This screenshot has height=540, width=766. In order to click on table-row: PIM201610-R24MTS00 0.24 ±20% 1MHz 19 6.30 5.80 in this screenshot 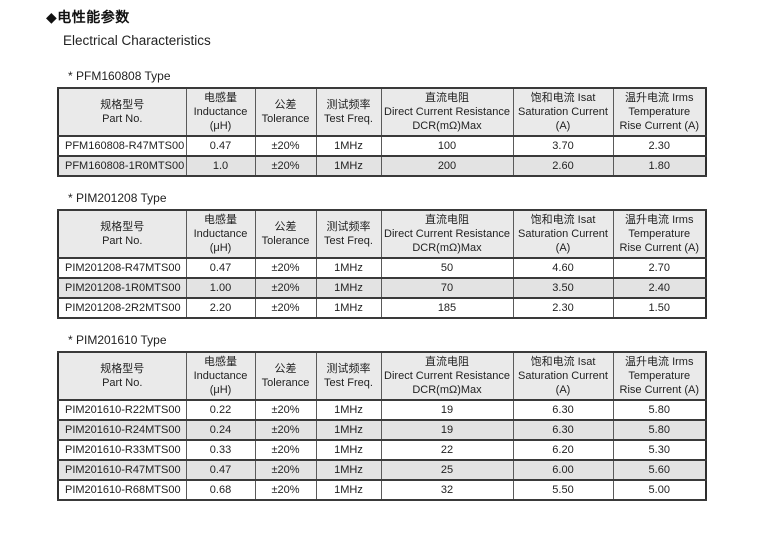, I will do `click(382, 430)`.